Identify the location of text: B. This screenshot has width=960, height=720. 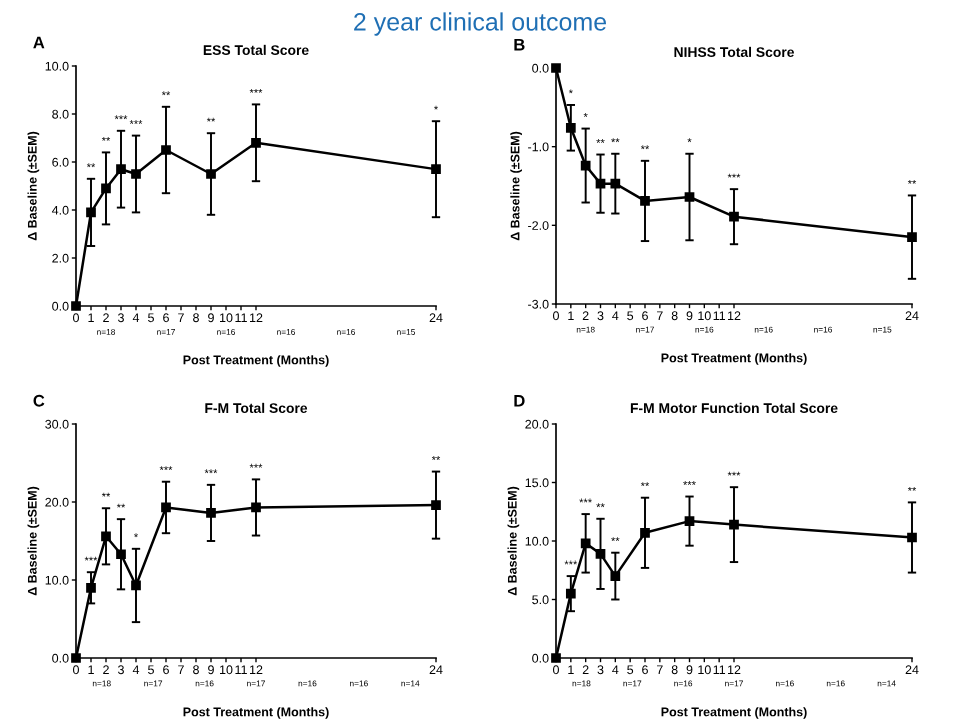
(519, 44).